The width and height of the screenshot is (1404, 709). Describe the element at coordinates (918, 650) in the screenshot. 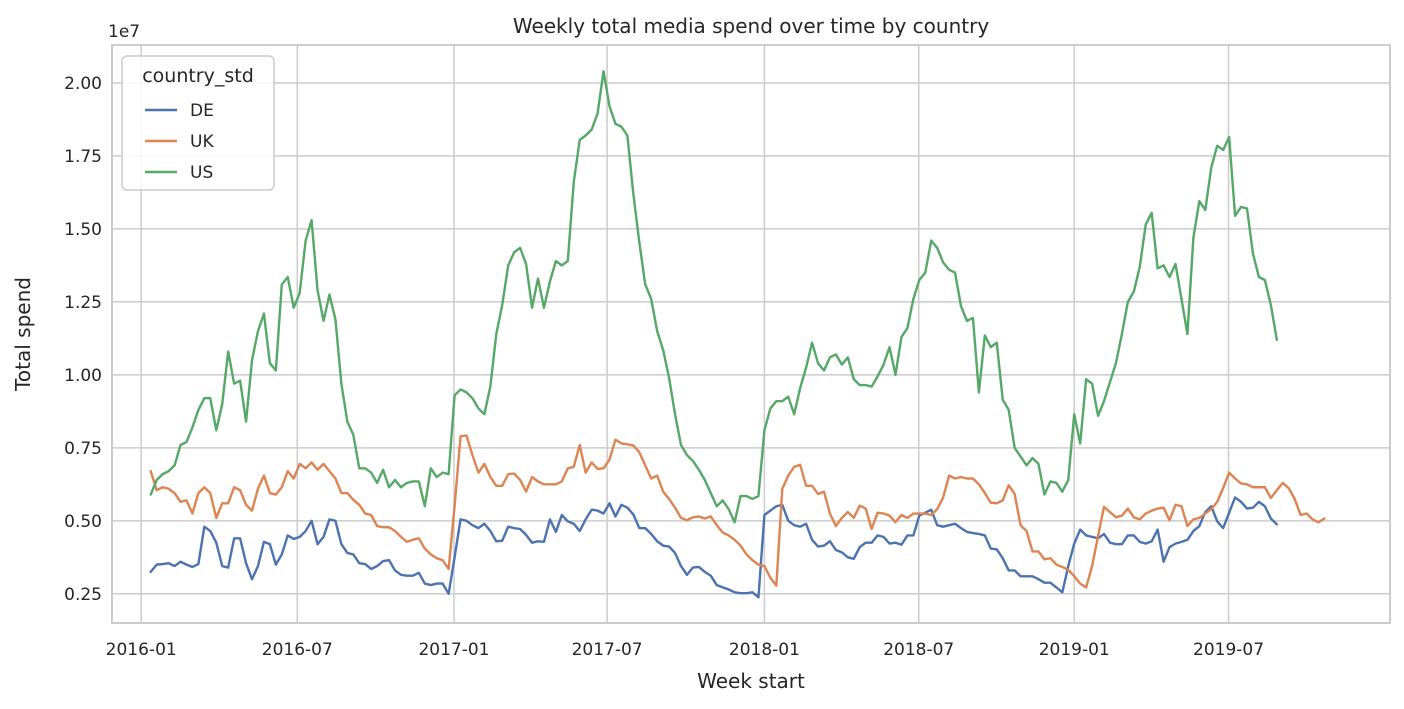

I see `x-tick-label: 2018-07` at that location.